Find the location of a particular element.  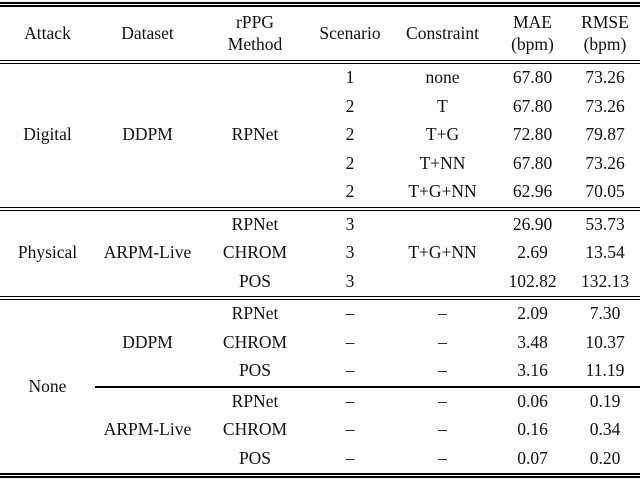

table-row: CHROM – – 3.48 10.37 is located at coordinates (320, 343).